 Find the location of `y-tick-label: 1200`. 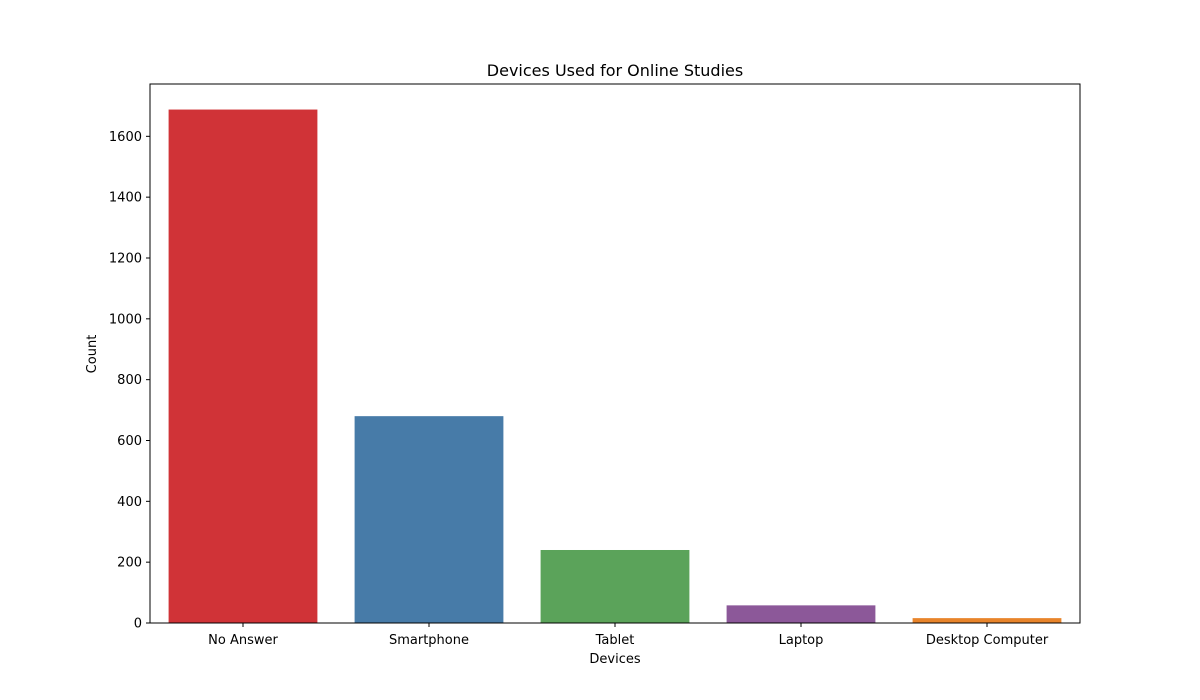

y-tick-label: 1200 is located at coordinates (125, 258).